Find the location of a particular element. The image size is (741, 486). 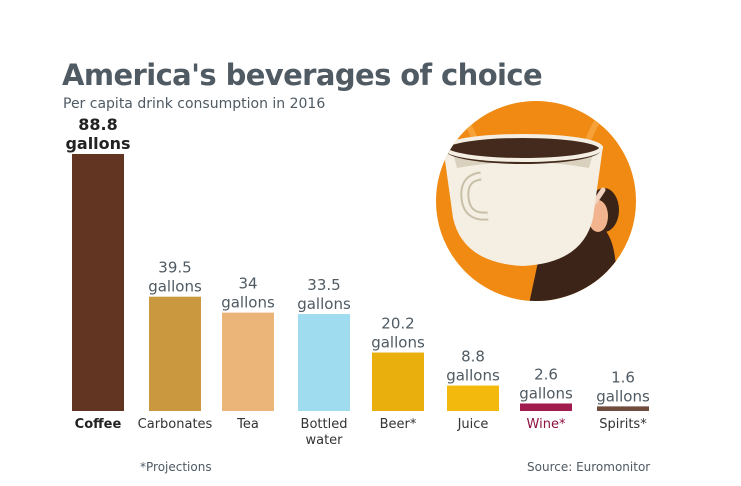

category-label-bottled-water-1: Bottled is located at coordinates (324, 424).